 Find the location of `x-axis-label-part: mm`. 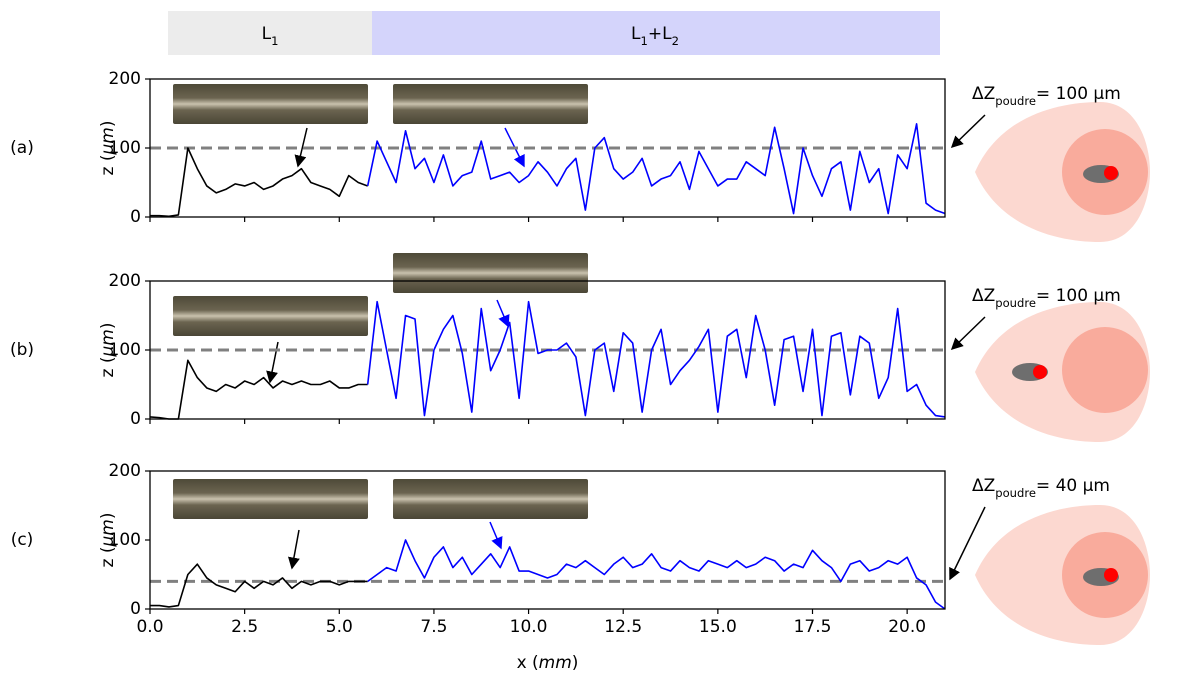

x-axis-label-part: mm is located at coordinates (555, 663).